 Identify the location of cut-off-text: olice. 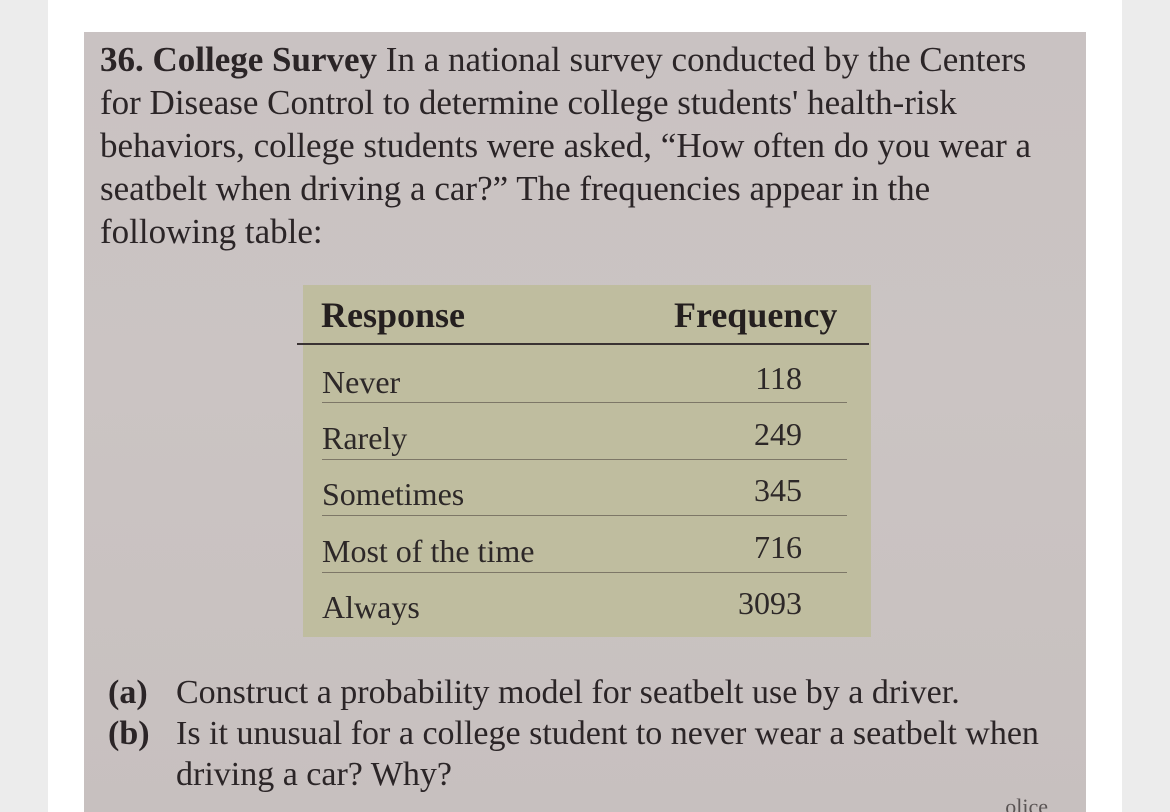
(1026, 803).